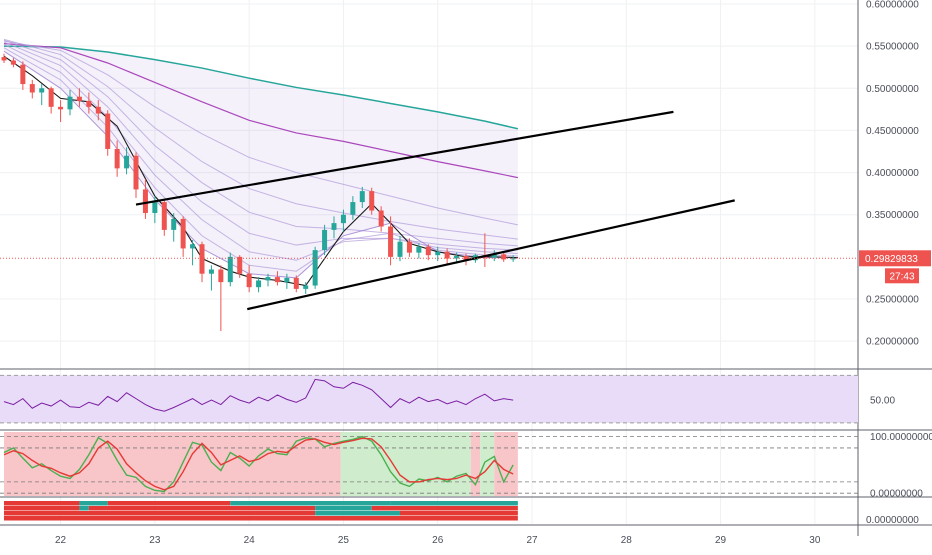  What do you see at coordinates (892, 5) in the screenshot?
I see `price-axis-tick: 0.60000000` at bounding box center [892, 5].